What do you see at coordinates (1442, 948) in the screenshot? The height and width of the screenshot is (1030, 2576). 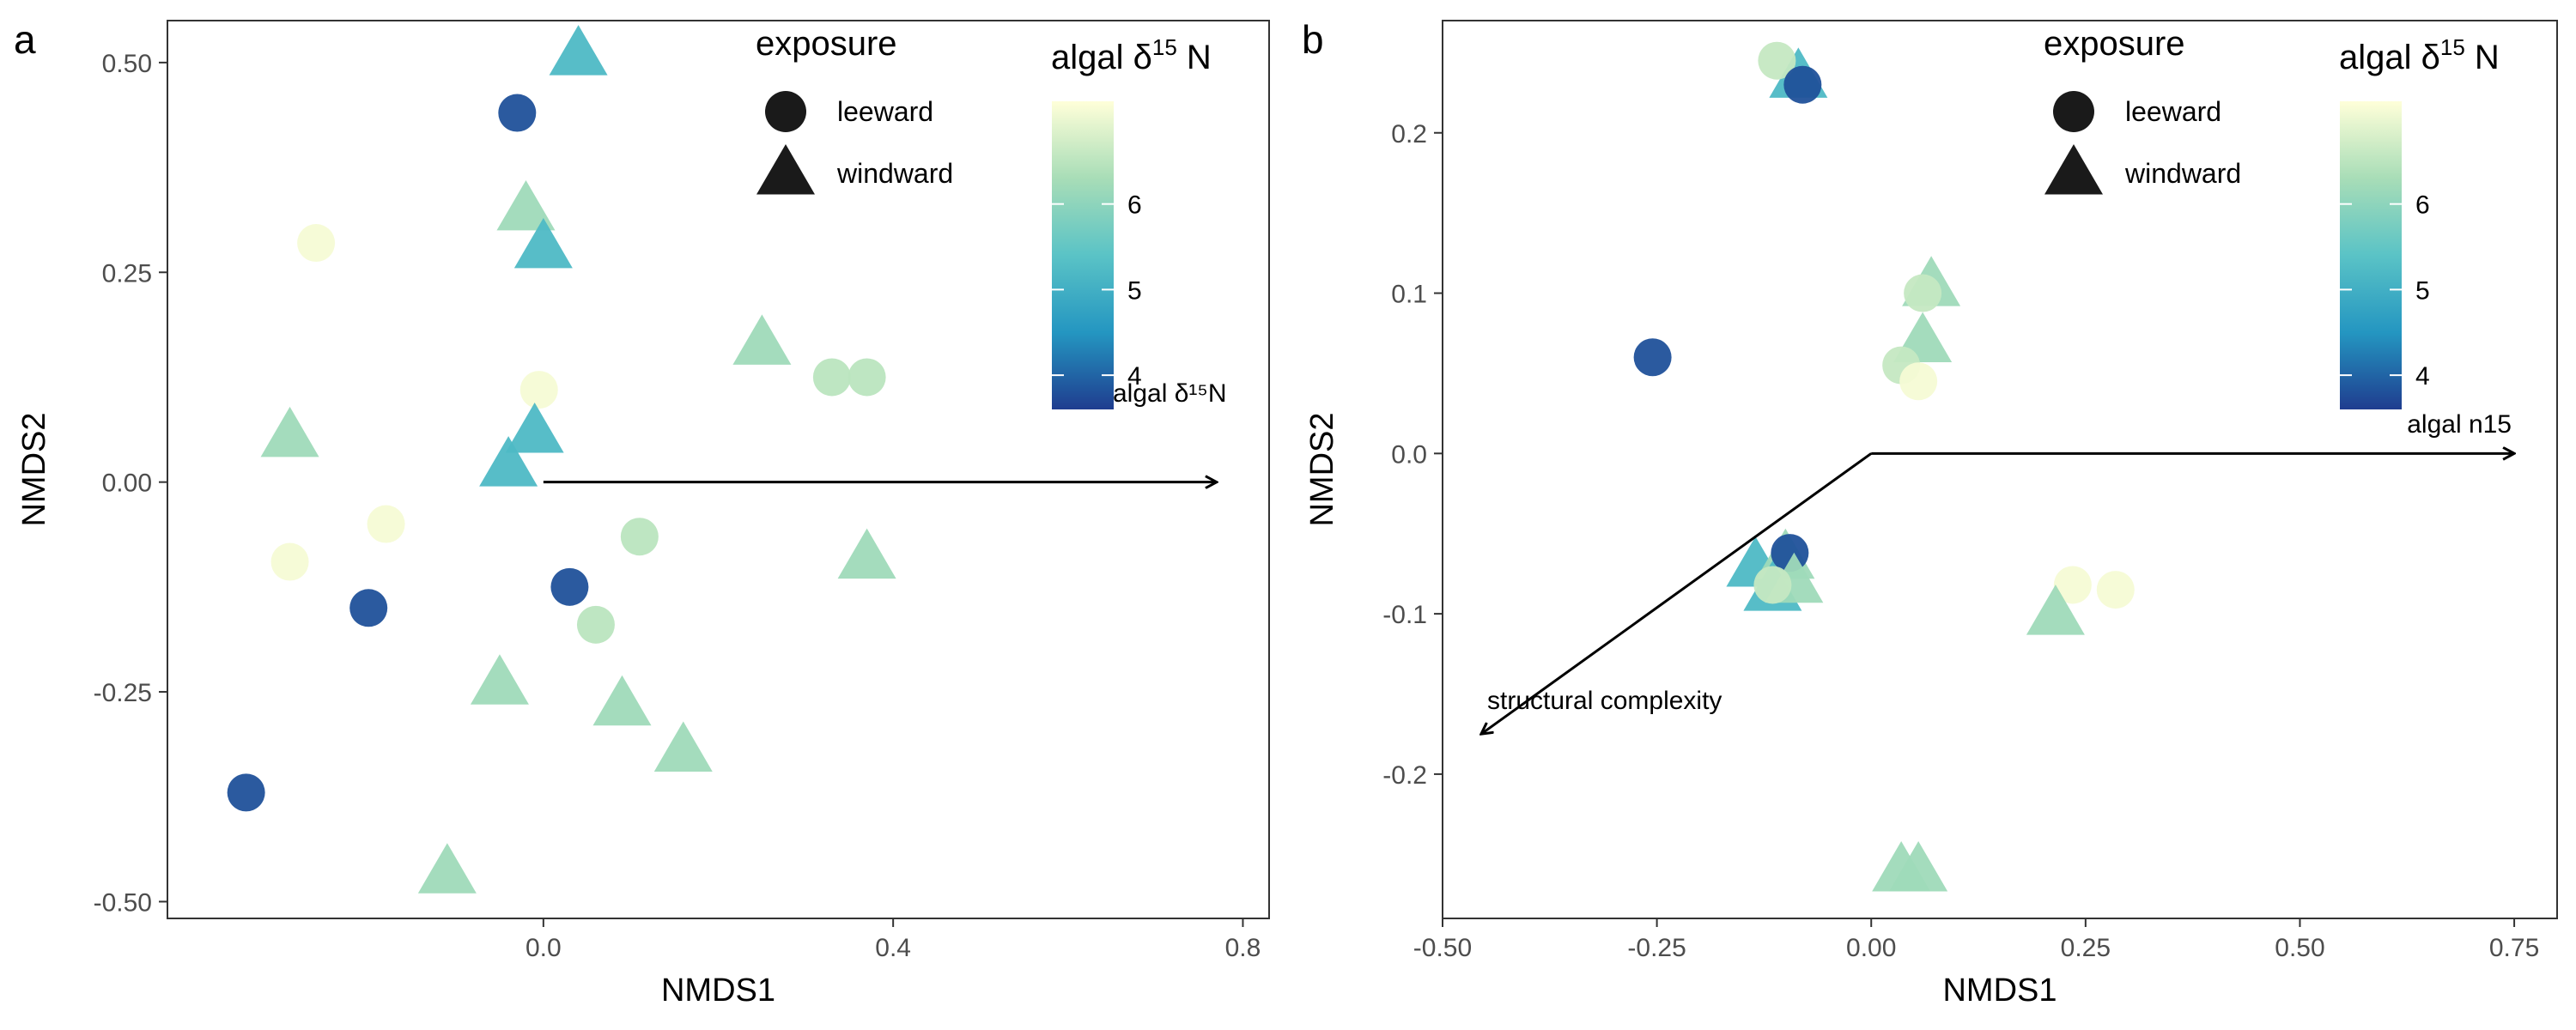 I see `x-tick-label: -0.50` at bounding box center [1442, 948].